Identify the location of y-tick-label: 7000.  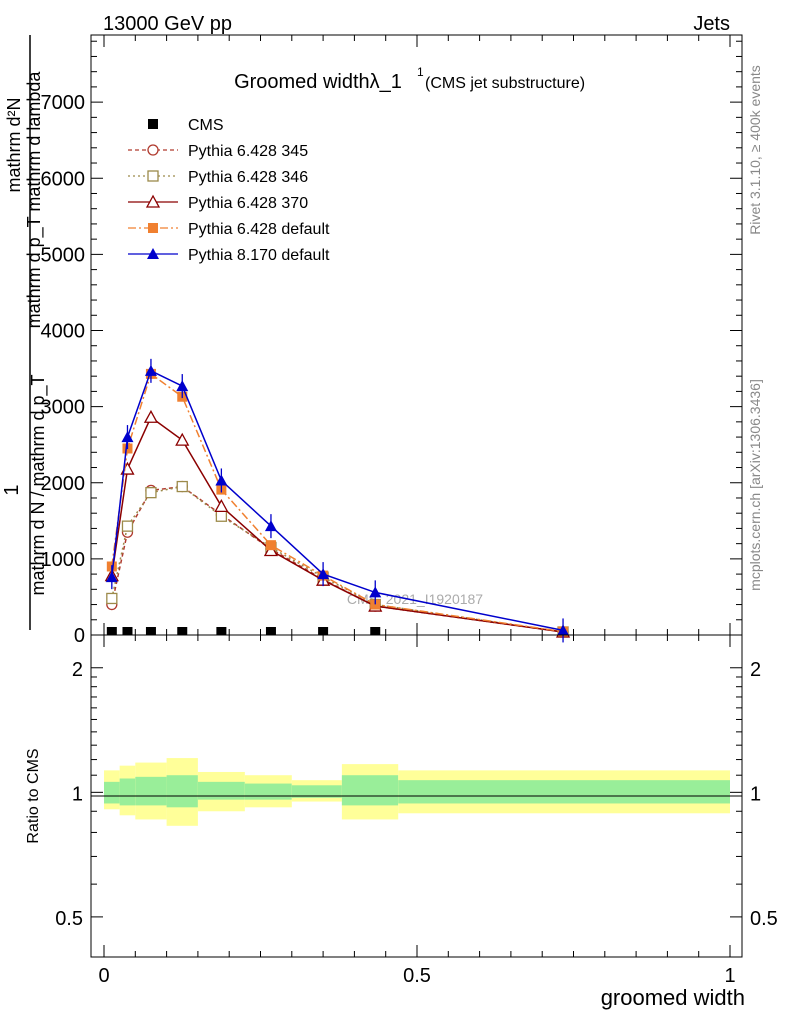
(63, 103).